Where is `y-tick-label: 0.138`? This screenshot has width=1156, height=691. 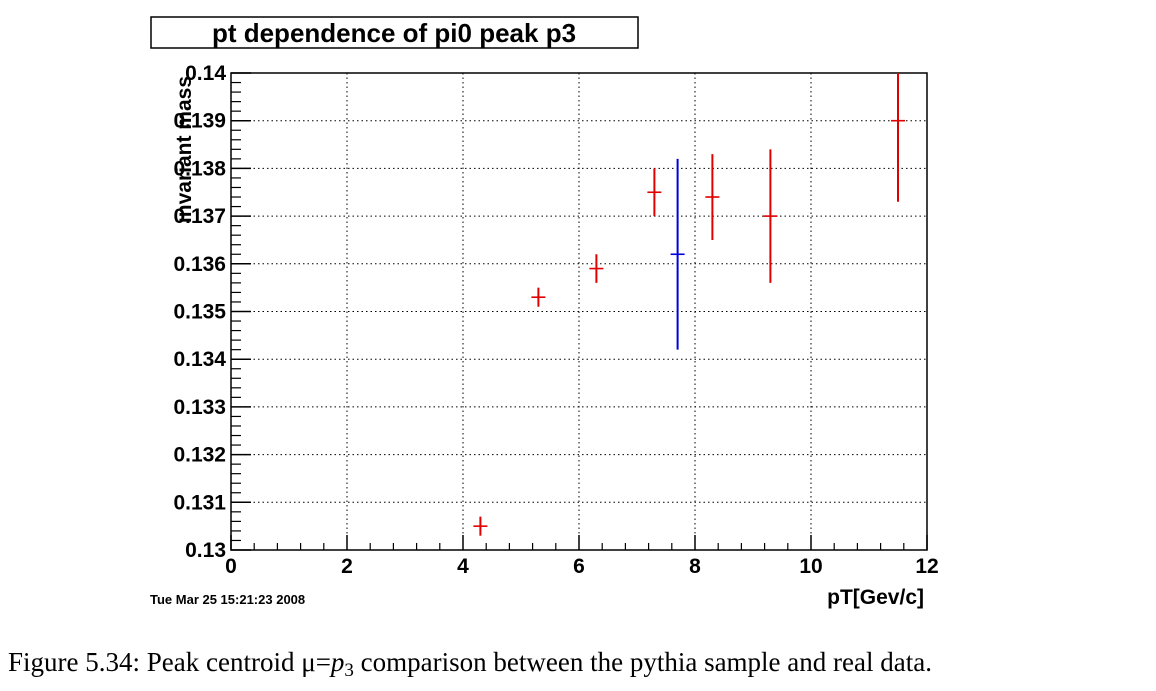 y-tick-label: 0.138 is located at coordinates (199, 168).